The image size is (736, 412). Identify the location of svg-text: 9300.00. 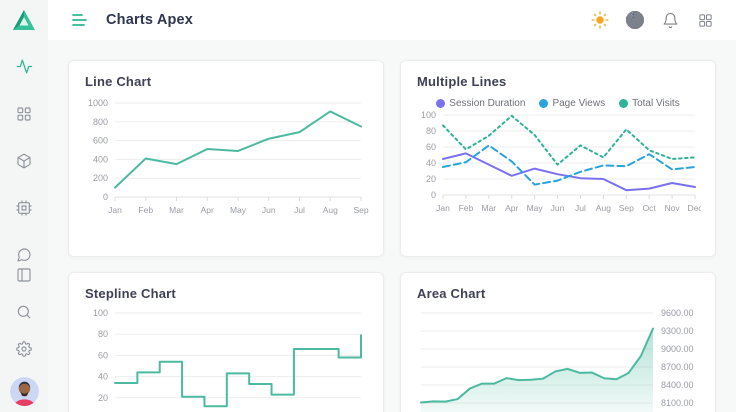
(677, 331).